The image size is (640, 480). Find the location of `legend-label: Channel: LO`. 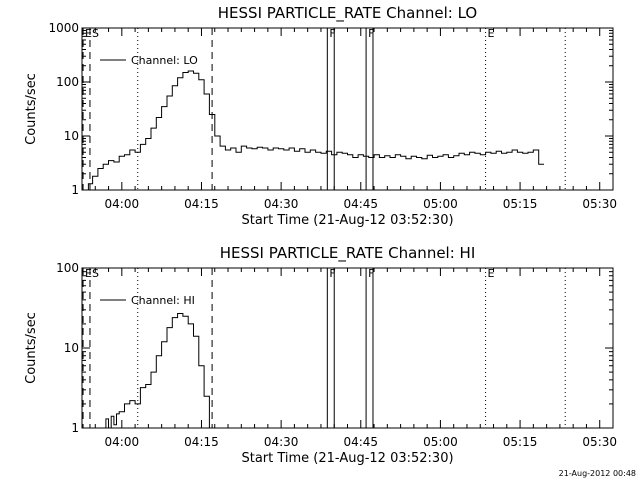

legend-label: Channel: LO is located at coordinates (164, 60).